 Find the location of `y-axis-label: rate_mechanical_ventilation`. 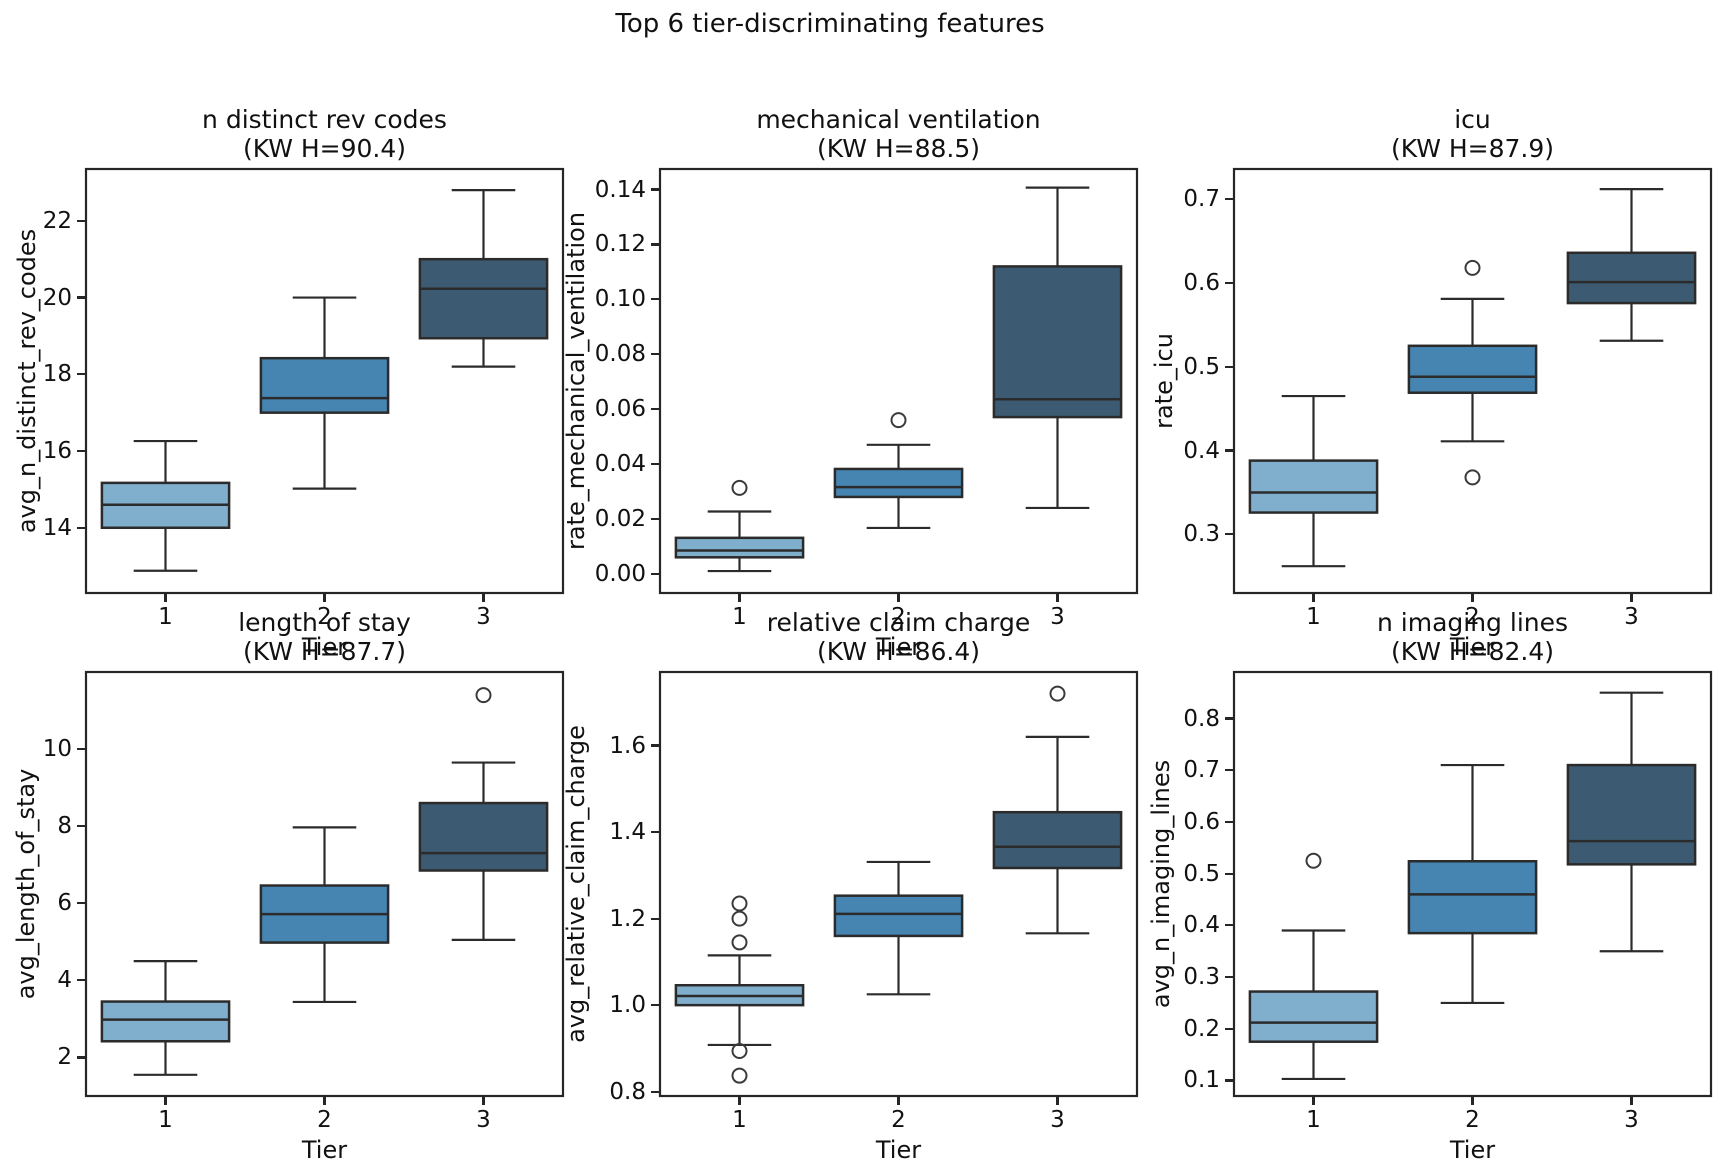

y-axis-label: rate_mechanical_ventilation is located at coordinates (576, 381).